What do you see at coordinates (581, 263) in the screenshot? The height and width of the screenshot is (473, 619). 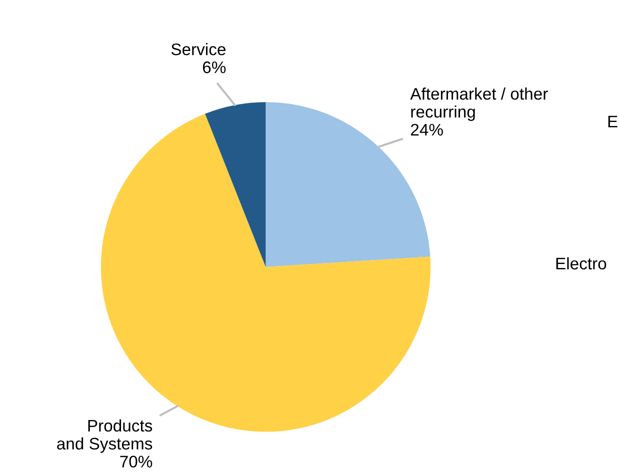 I see `text: Electro` at bounding box center [581, 263].